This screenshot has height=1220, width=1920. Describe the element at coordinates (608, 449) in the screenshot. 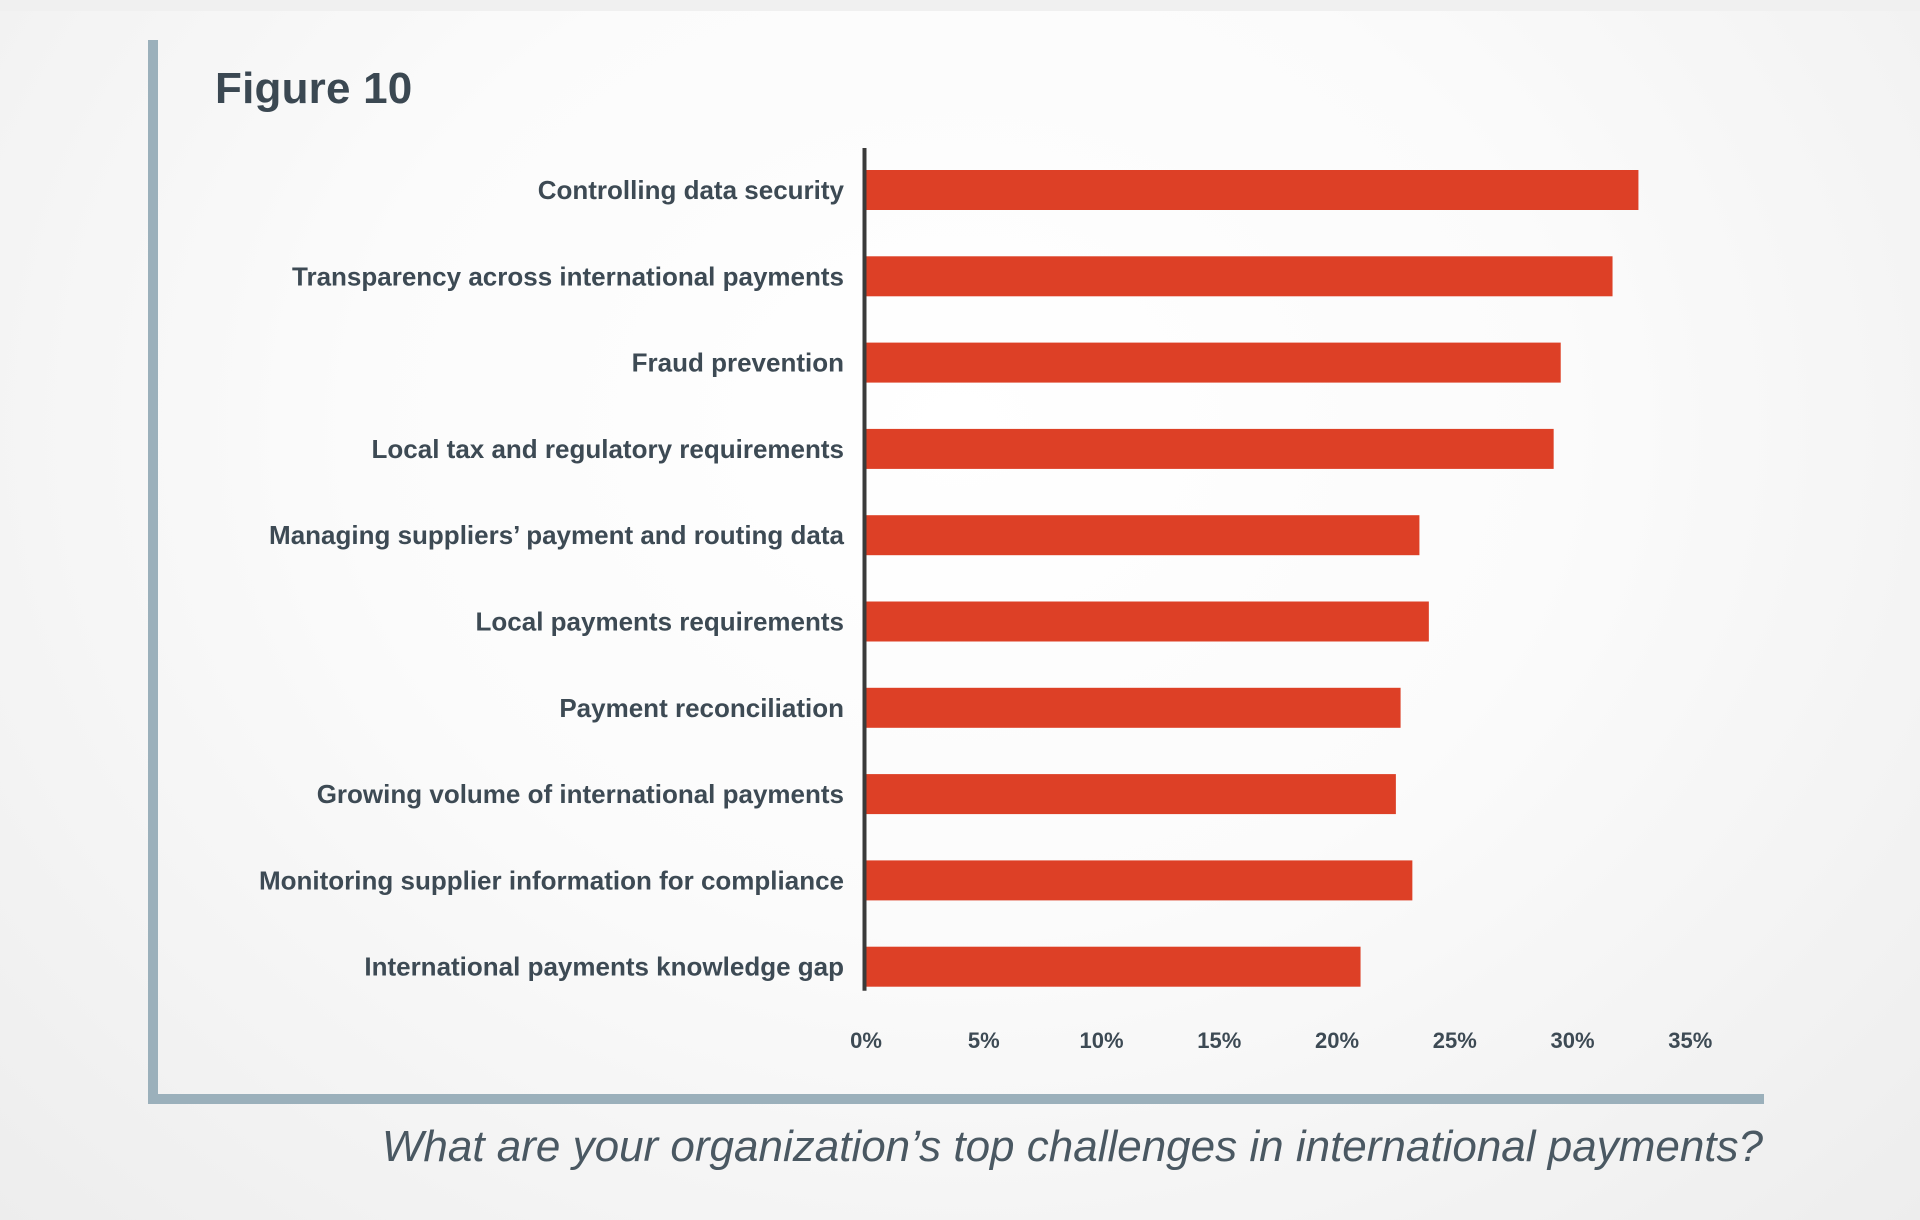

I see `category-label: Local tax and regulatory requirements` at that location.